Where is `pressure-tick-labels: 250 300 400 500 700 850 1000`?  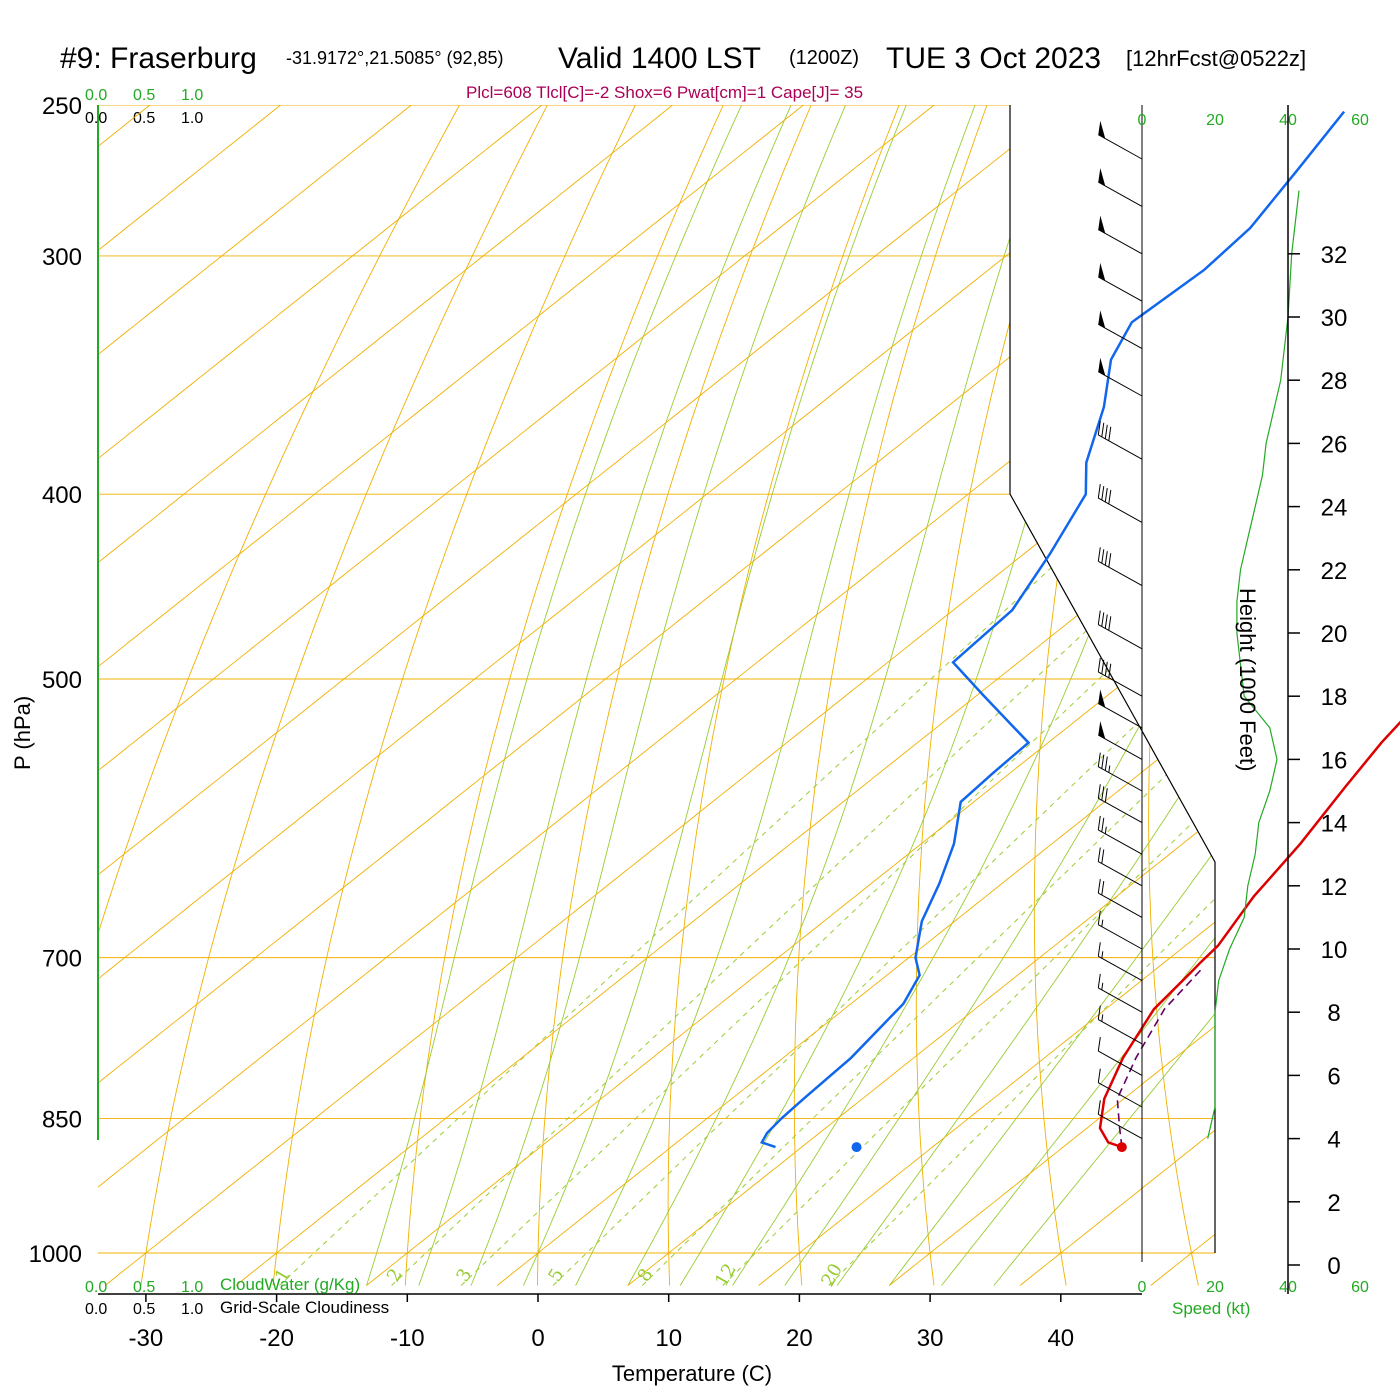 pressure-tick-labels: 250 300 400 500 700 850 1000 is located at coordinates (55, 680).